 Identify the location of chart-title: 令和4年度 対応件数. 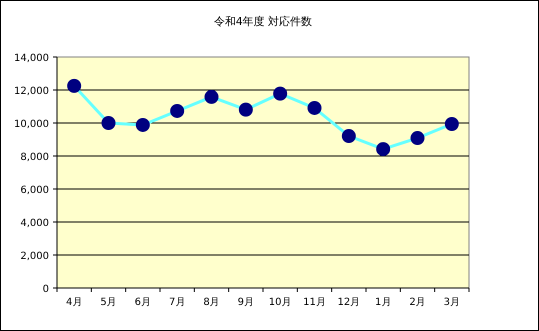
(263, 21).